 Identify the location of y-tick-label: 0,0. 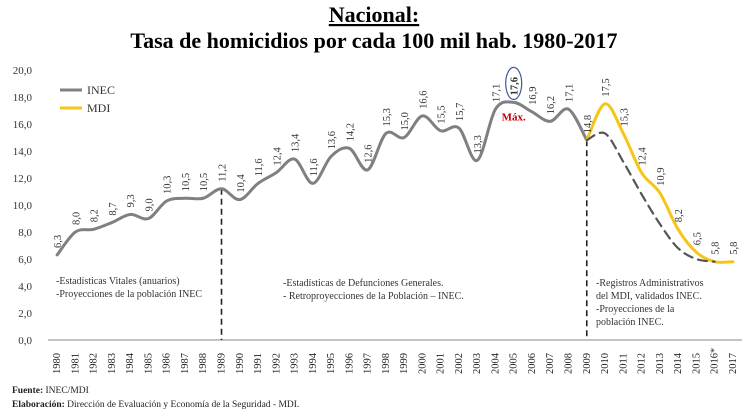
(25, 341).